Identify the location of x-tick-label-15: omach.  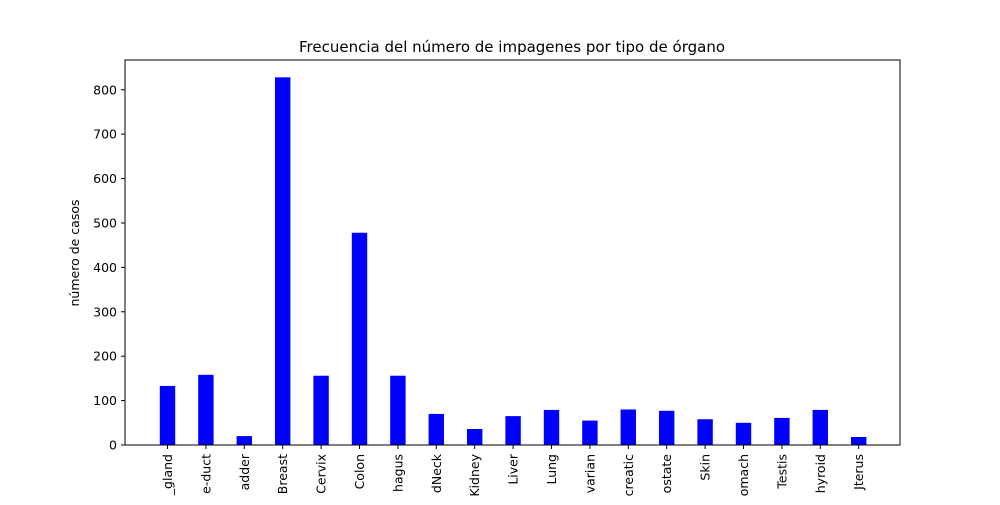
(743, 475).